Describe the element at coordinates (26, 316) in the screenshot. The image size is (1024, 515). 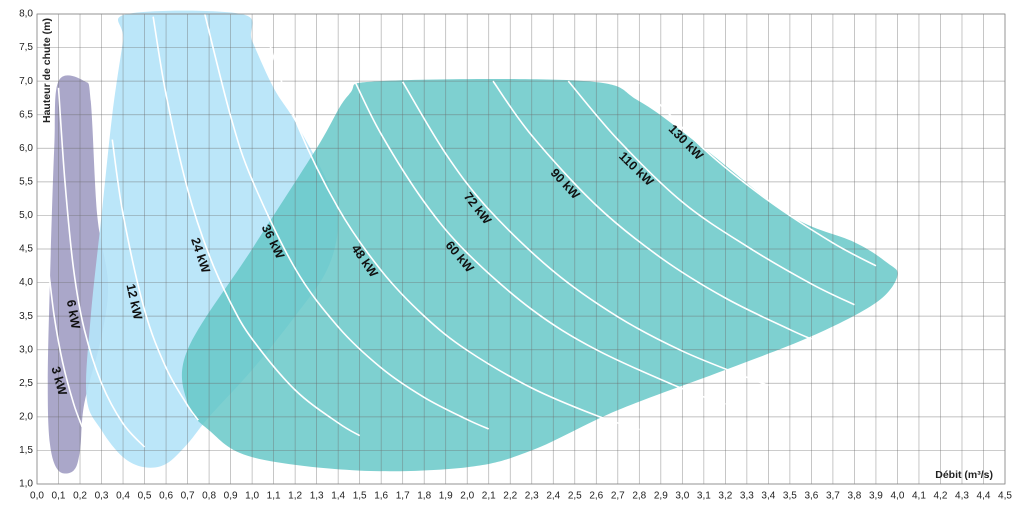
I see `y-tick-label: 3,5` at that location.